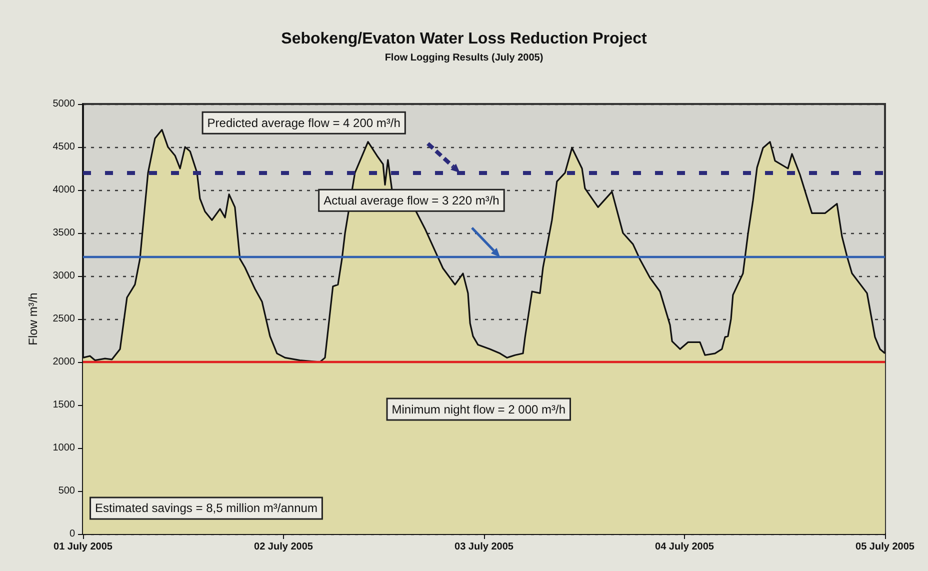 The height and width of the screenshot is (571, 928). Describe the element at coordinates (412, 200) in the screenshot. I see `annotation: Actual average flow = 3 220 m³/h` at that location.